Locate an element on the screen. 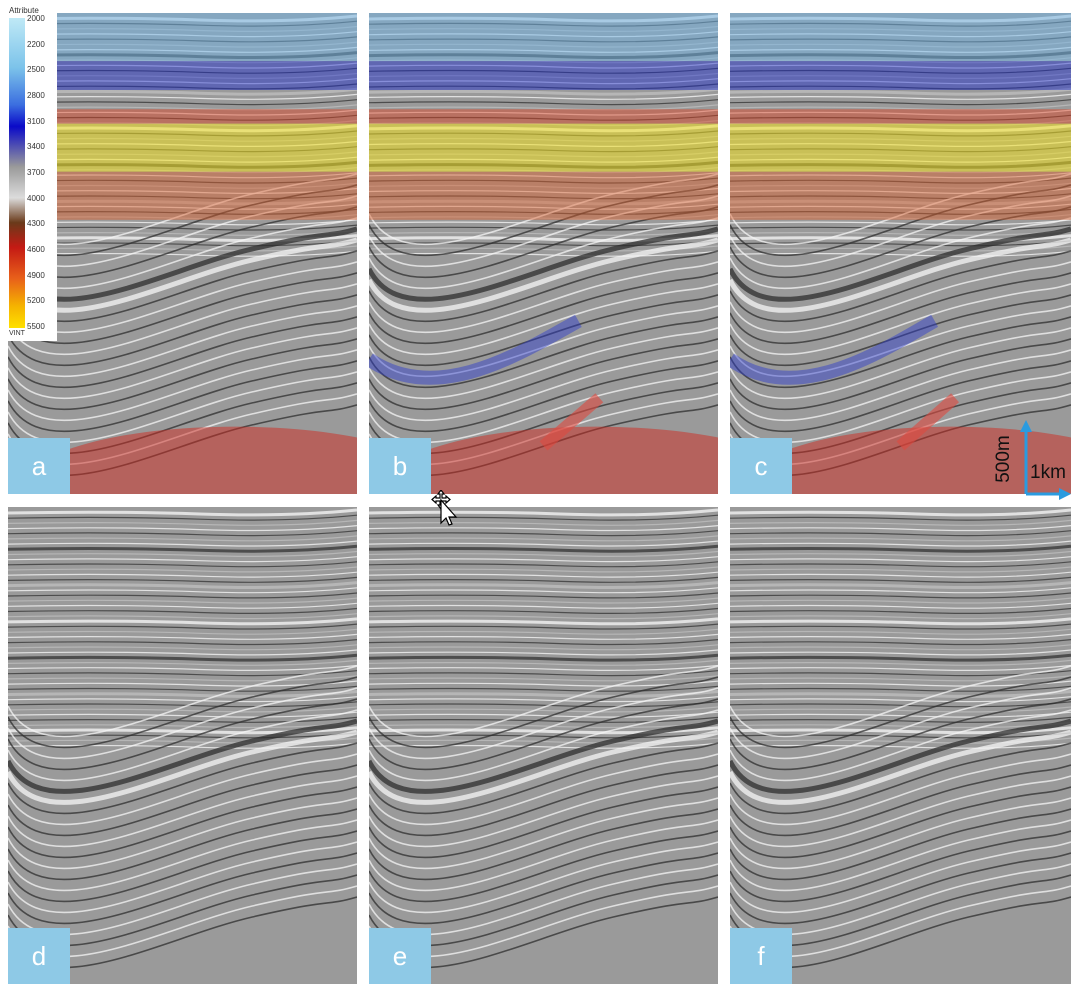 This screenshot has height=984, width=1071. scale-bar: 500m 1km is located at coordinates (1030, 461).